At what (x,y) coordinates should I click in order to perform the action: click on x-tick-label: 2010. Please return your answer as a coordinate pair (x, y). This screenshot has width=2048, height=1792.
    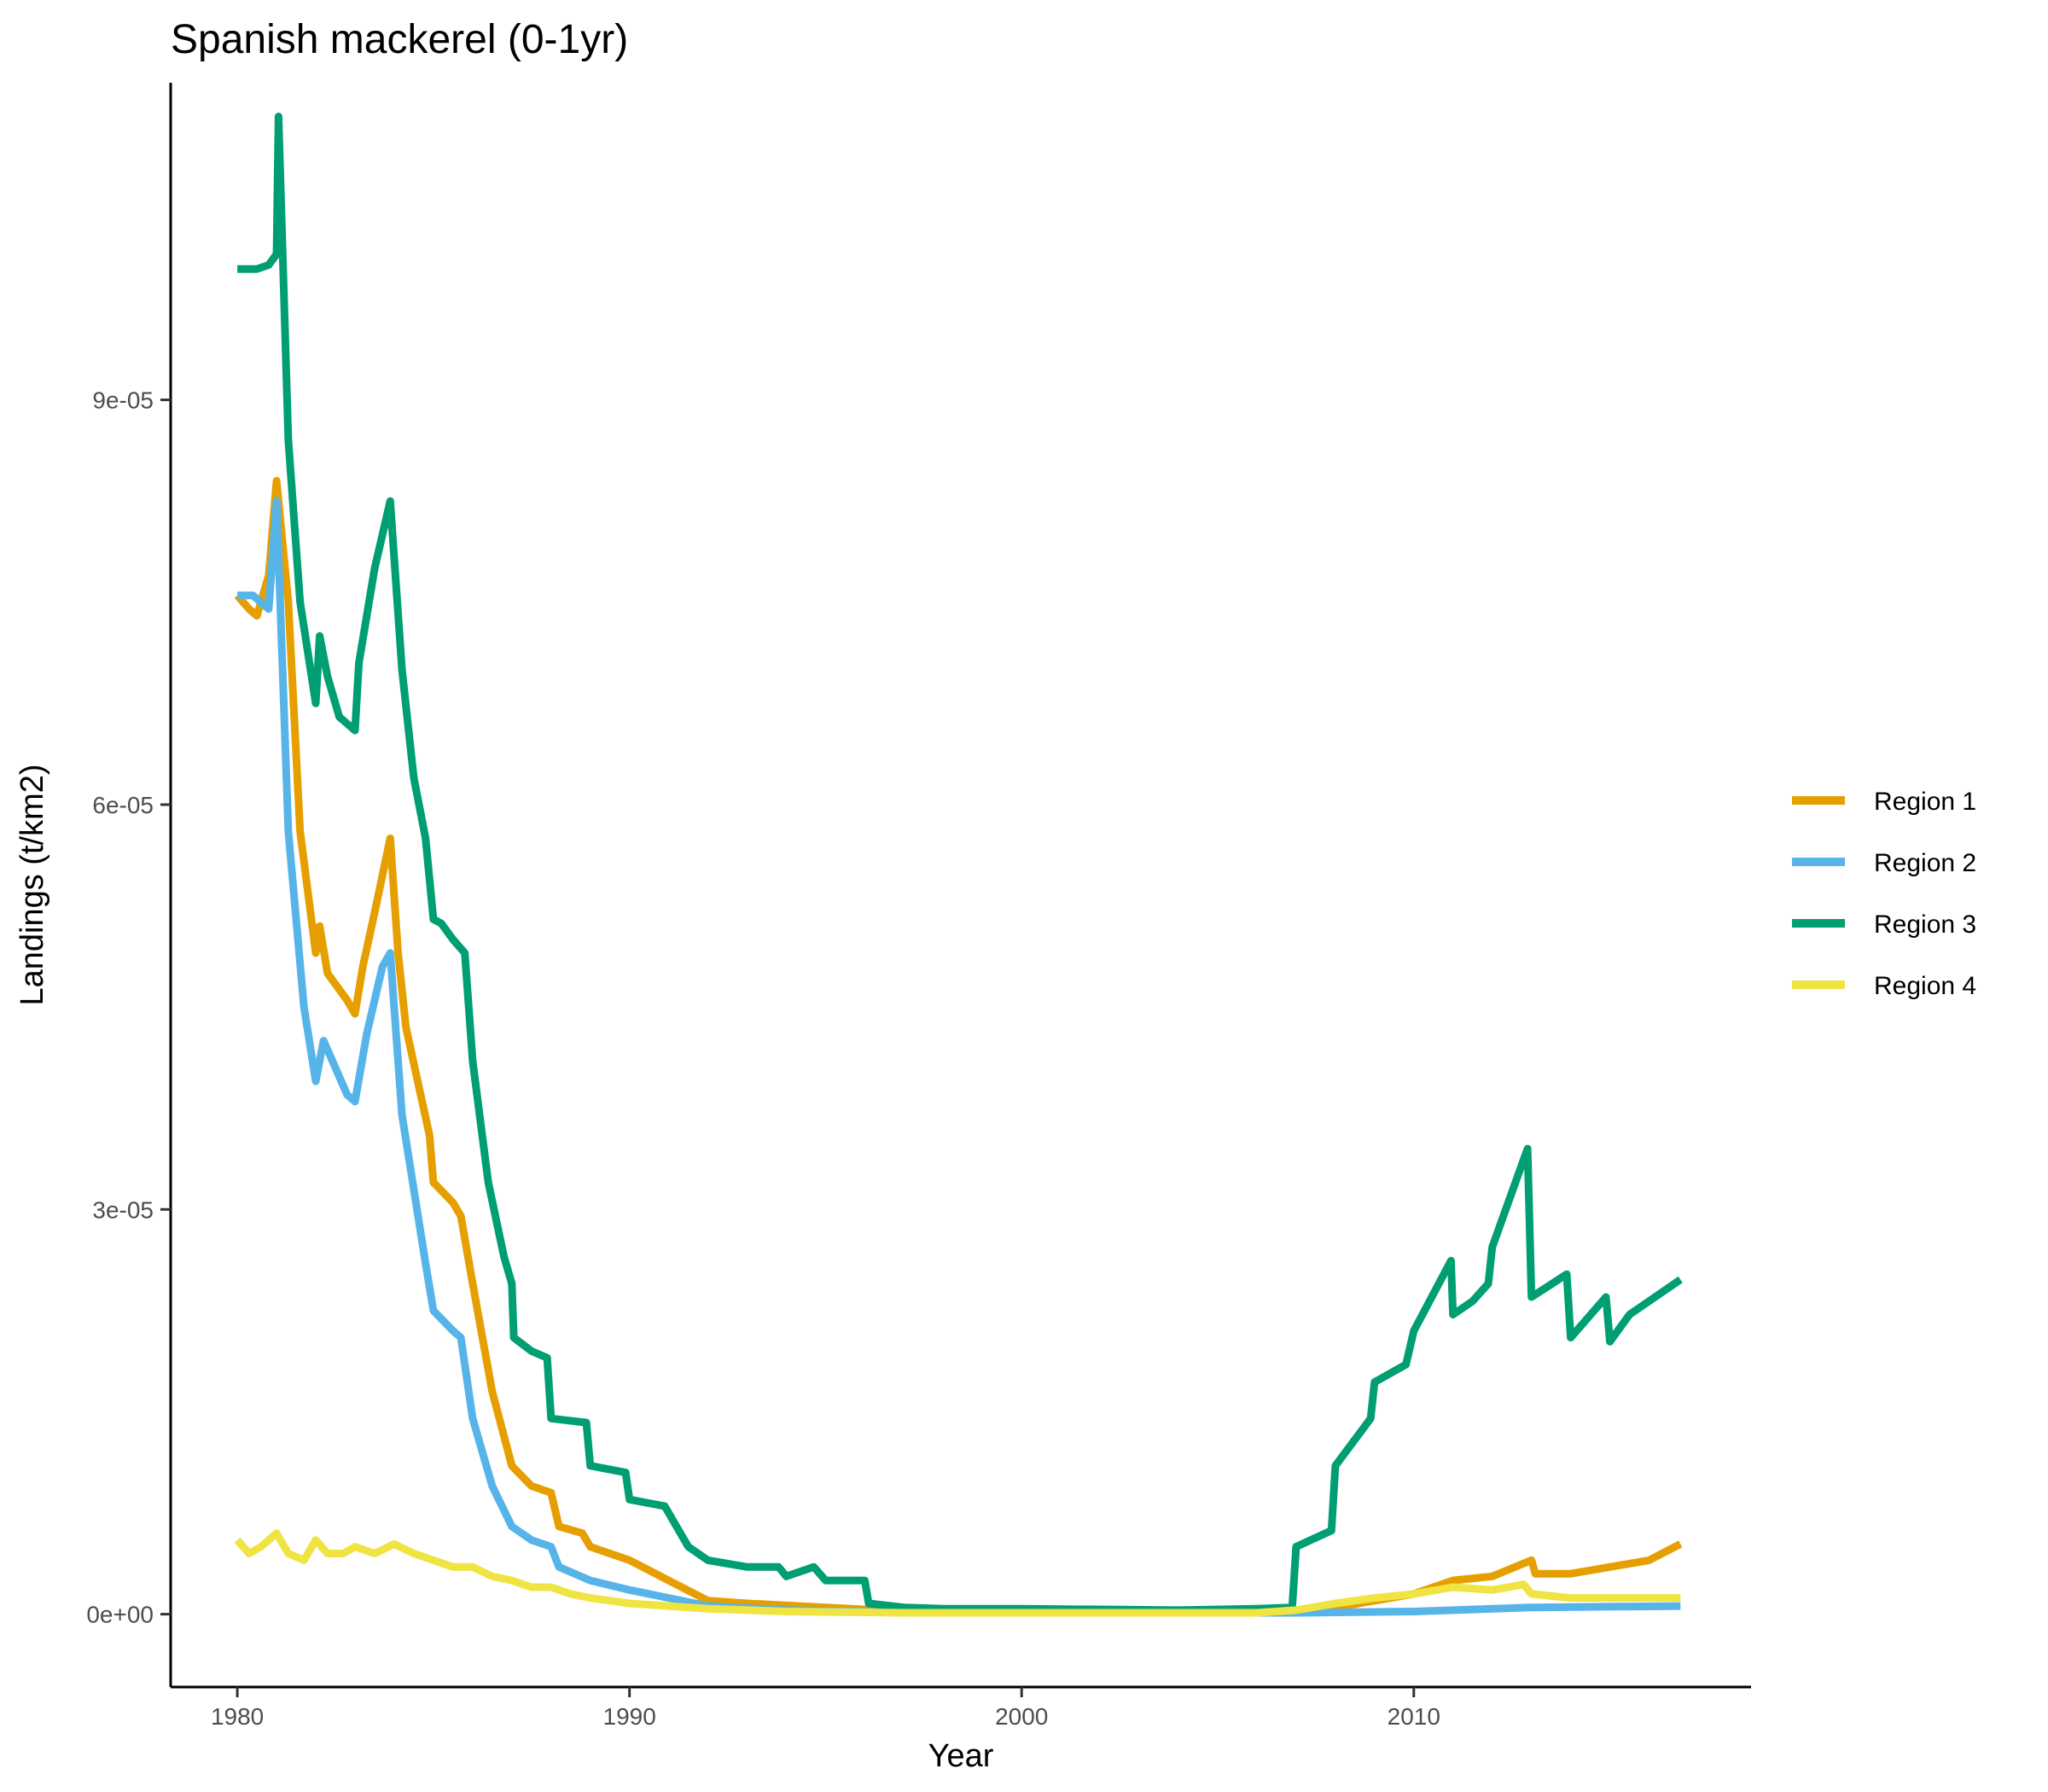
    Looking at the image, I should click on (1414, 1716).